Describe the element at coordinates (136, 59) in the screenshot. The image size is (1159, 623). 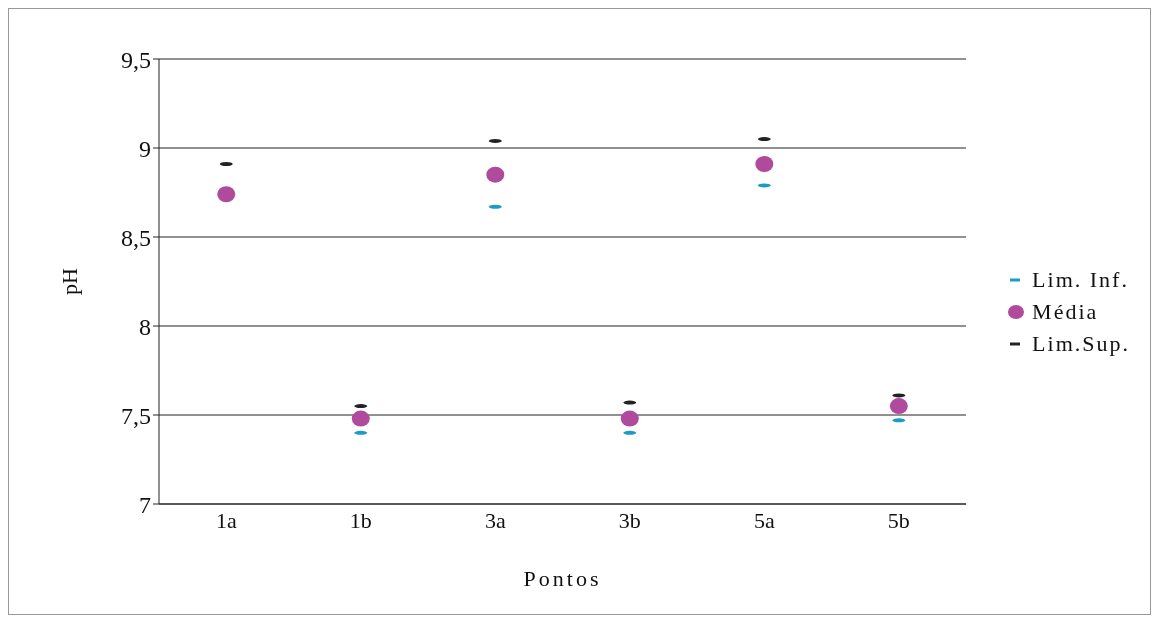
I see `y-tick-label: 9,5` at that location.